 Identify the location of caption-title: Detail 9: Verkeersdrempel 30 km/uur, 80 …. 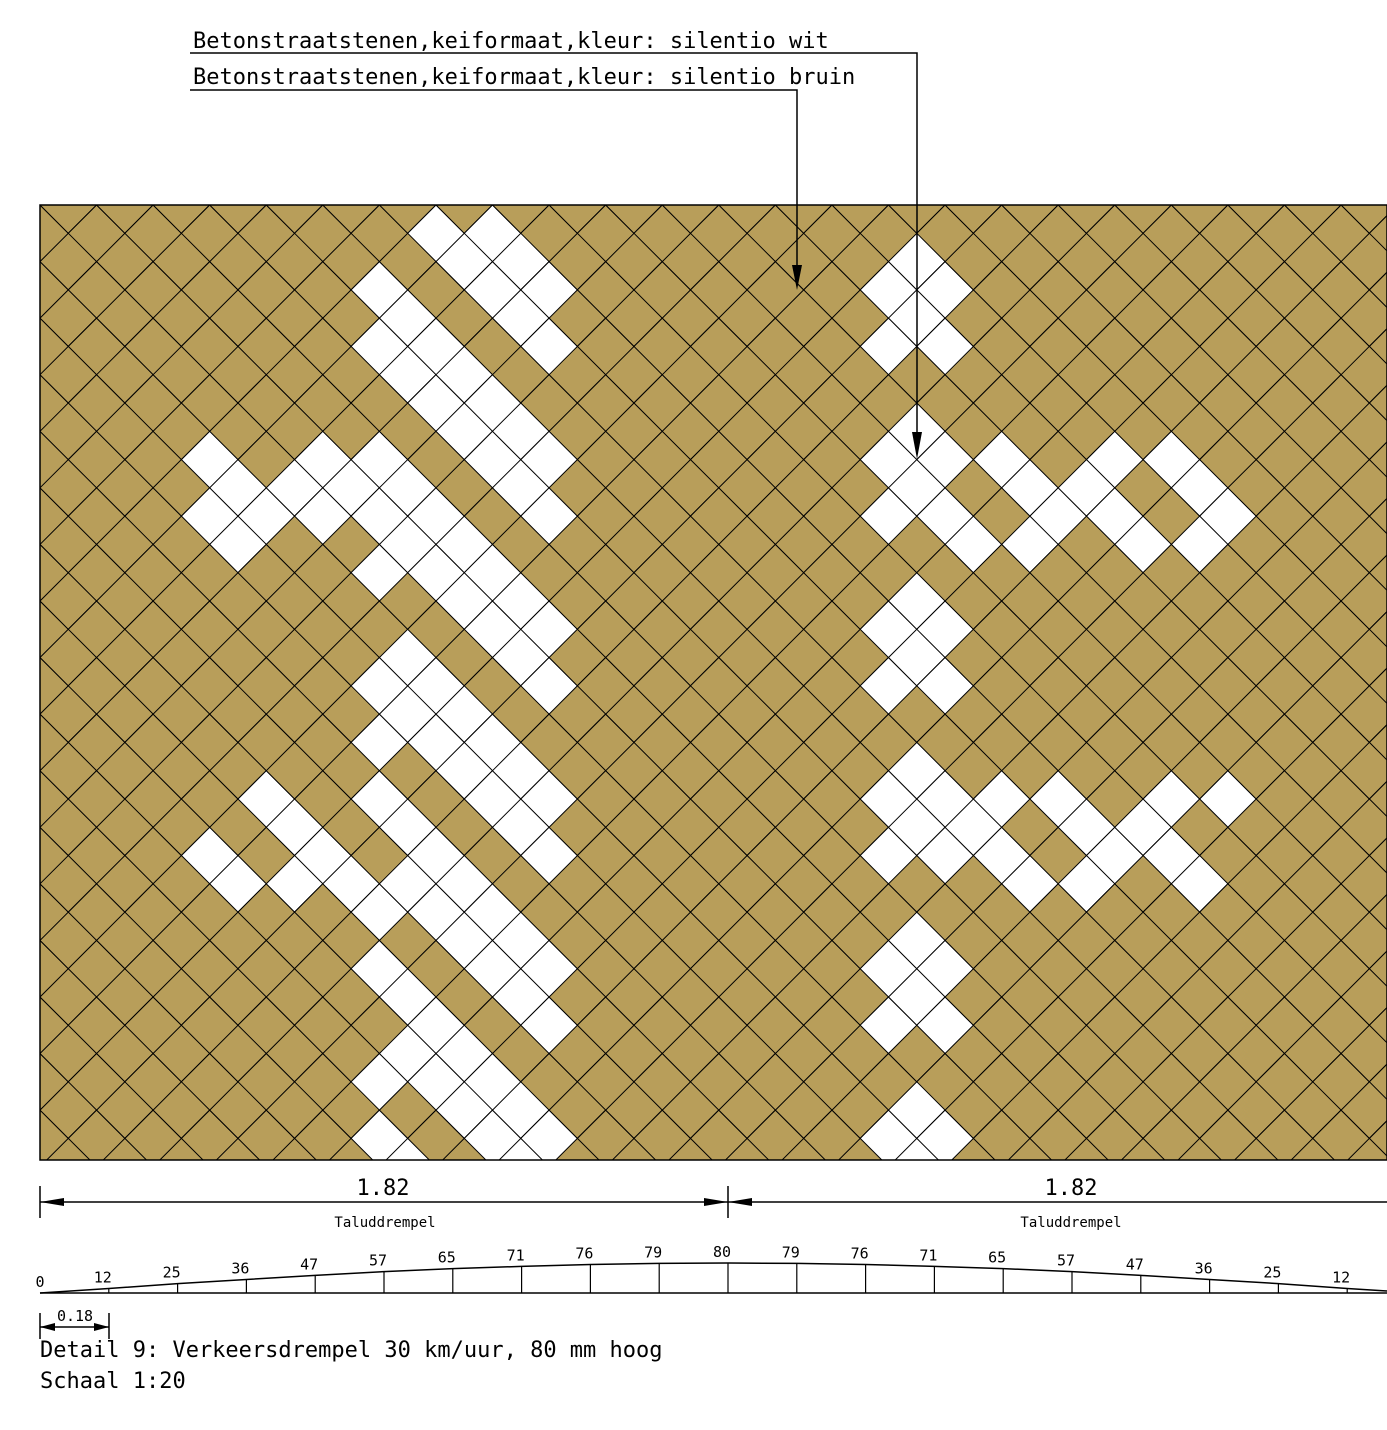
(351, 1350).